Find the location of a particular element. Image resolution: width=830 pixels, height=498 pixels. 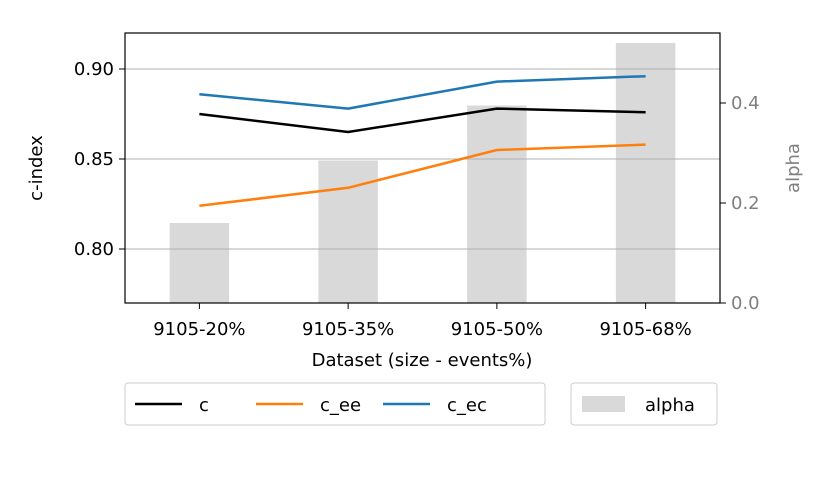

legend-label-c: c is located at coordinates (204, 405).